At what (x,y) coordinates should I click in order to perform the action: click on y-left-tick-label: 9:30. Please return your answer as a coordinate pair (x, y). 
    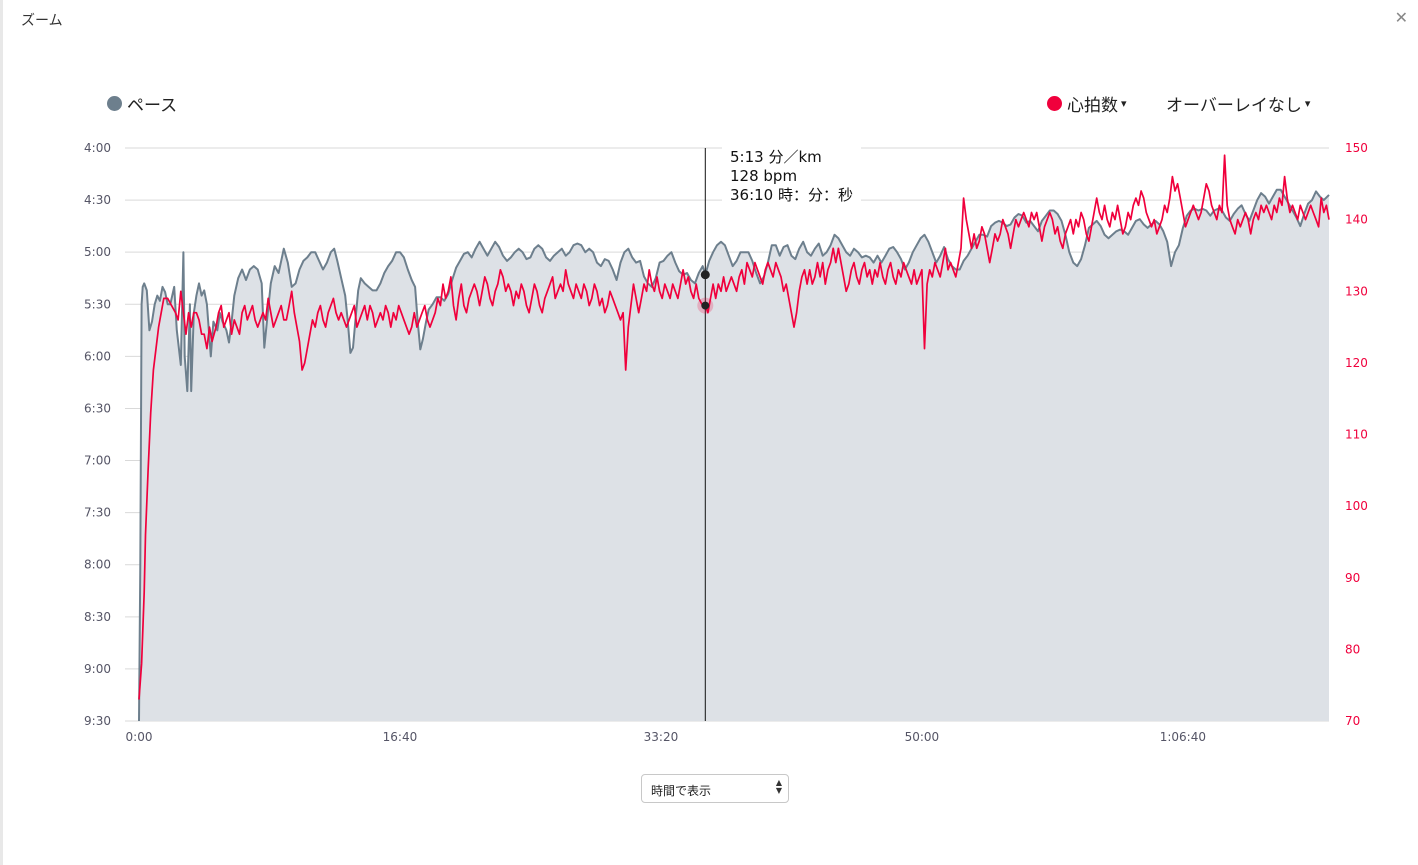
    Looking at the image, I should click on (97, 721).